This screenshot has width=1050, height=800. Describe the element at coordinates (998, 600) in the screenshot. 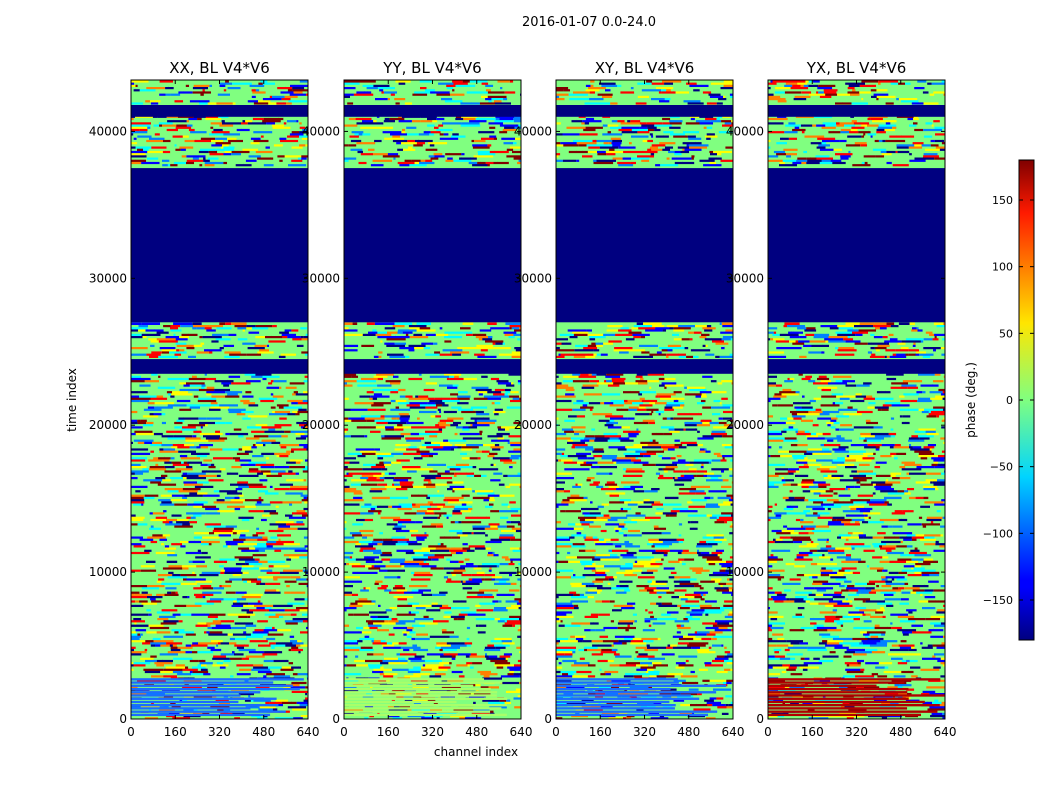

I see `colorbar-tick-label: −150` at that location.